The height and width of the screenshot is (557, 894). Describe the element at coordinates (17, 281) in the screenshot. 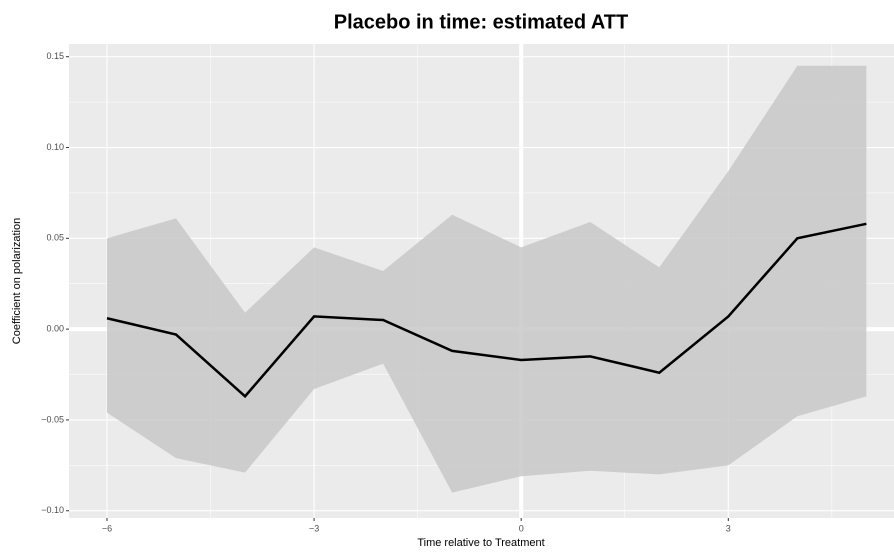

I see `y-axis-label: Coefficient on polarization` at that location.